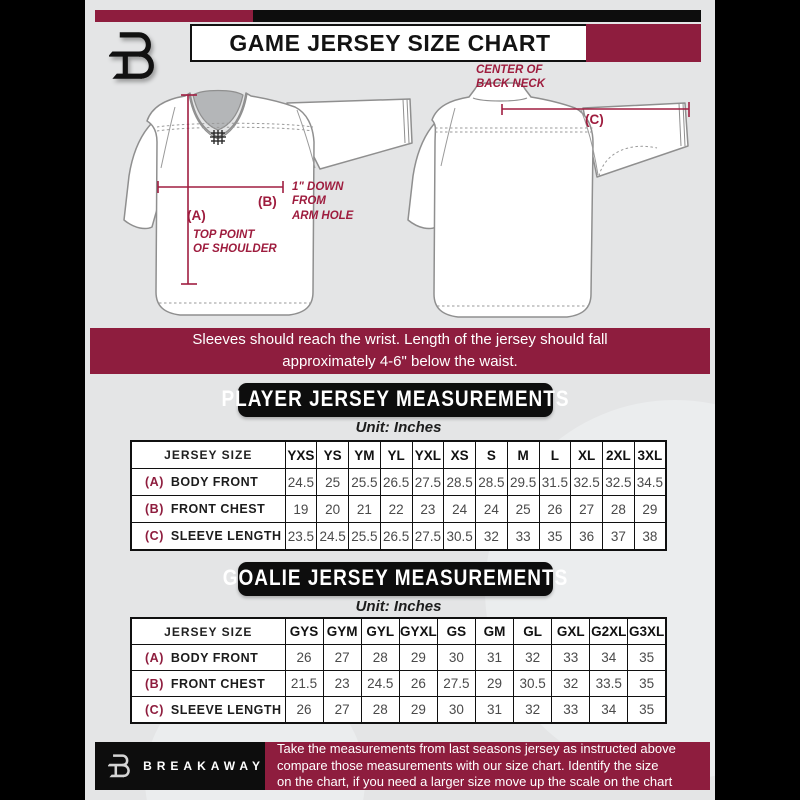  I want to click on size-column-header: L, so click(555, 454).